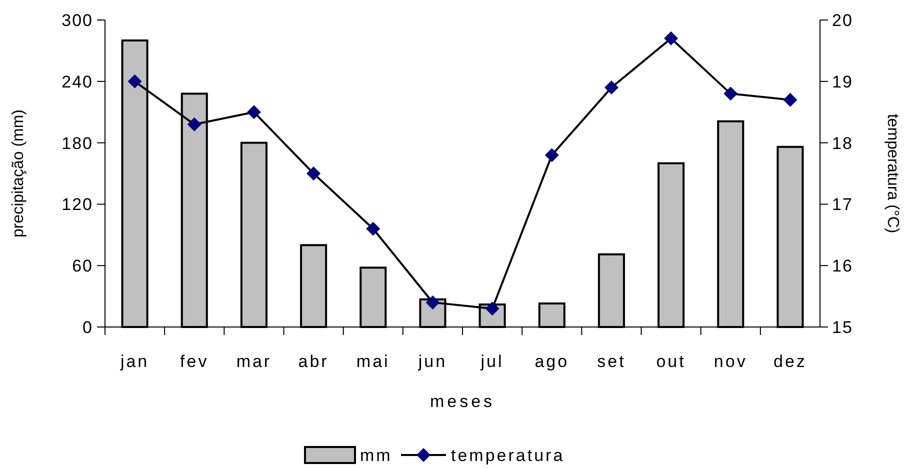  I want to click on legend-label: mm, so click(376, 455).